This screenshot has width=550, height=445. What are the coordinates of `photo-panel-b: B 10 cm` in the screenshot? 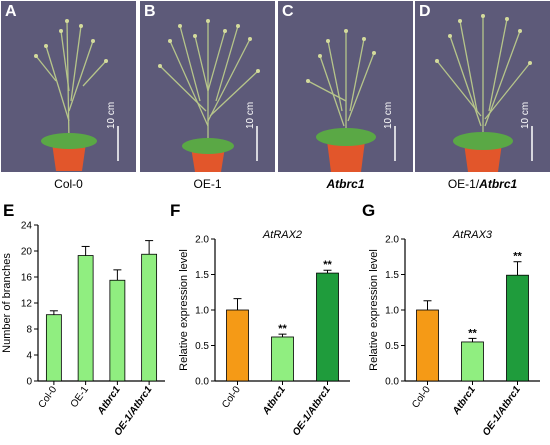 It's located at (207, 86).